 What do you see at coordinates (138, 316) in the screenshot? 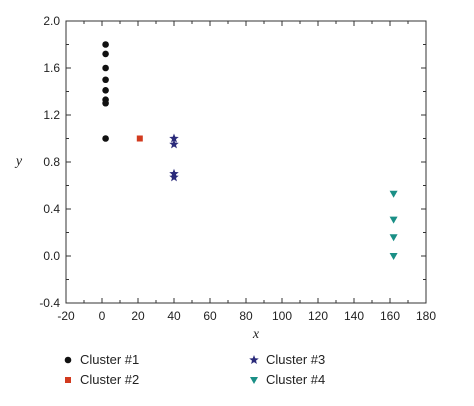
I see `x-tick-label: 20` at bounding box center [138, 316].